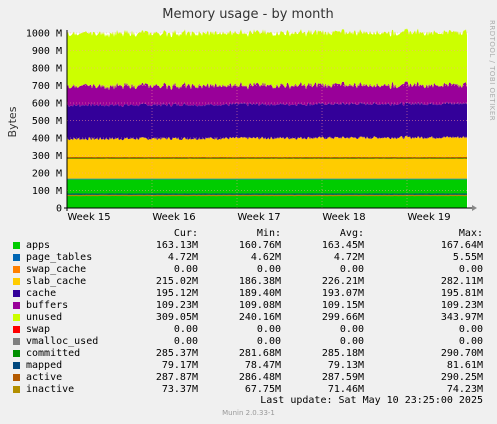 This screenshot has width=497, height=424. I want to click on legend-series-name: buffers, so click(47, 305).